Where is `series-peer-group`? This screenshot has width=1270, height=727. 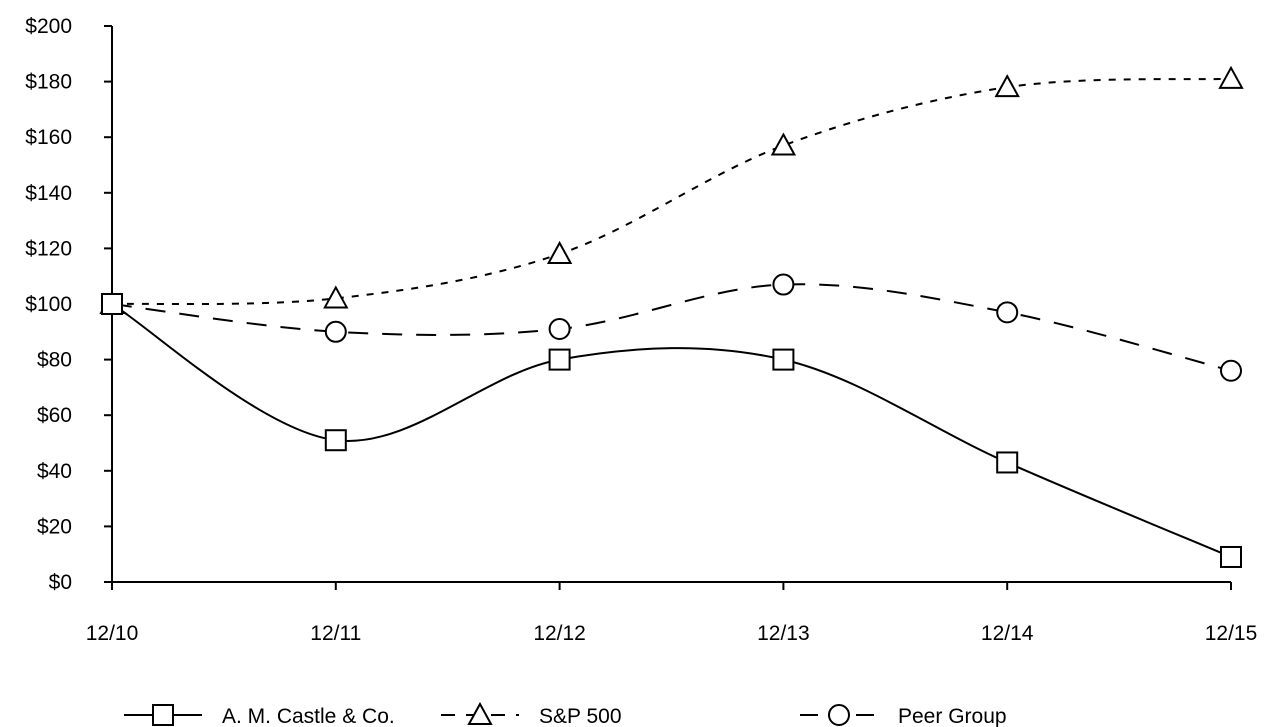
series-peer-group is located at coordinates (671, 327).